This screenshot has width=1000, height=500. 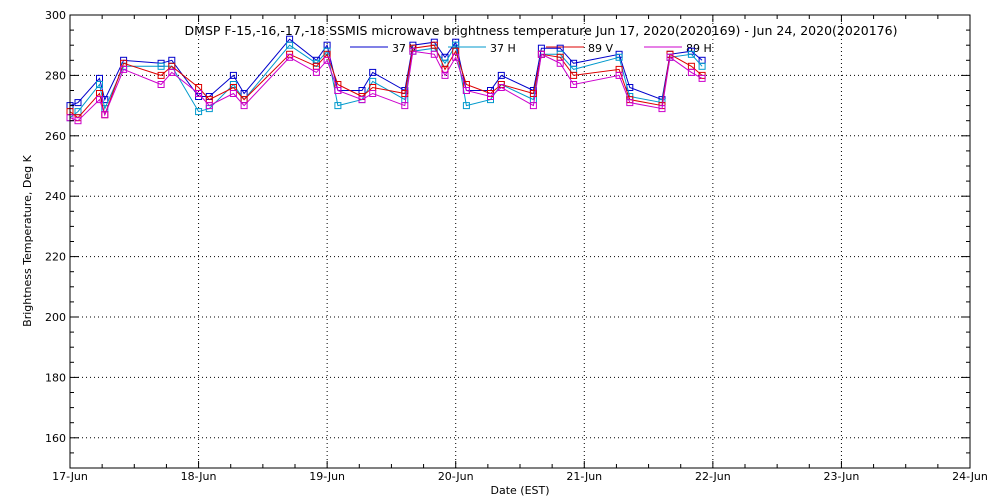 I want to click on x-tick-label: 23-Jun, so click(x=842, y=476).